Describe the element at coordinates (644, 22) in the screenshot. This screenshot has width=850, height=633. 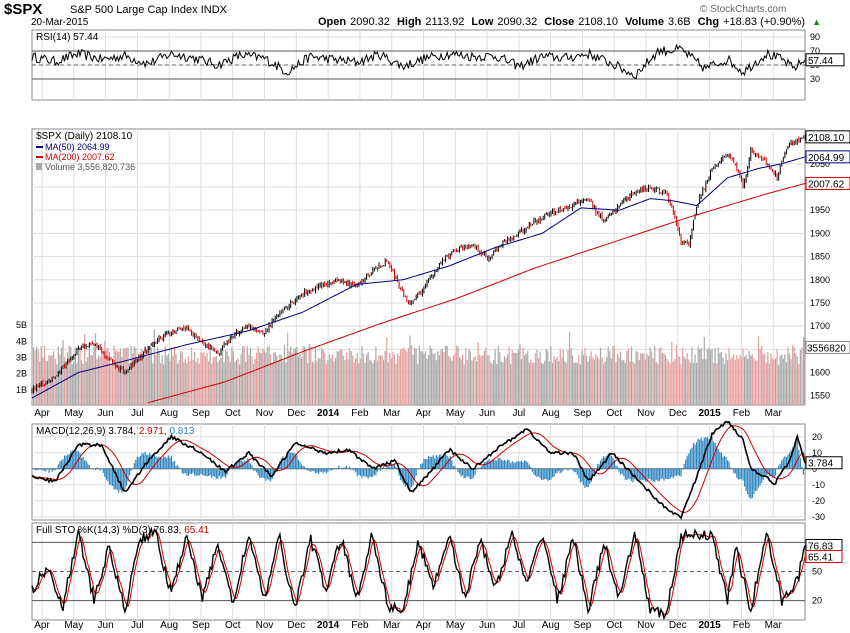
I see `volume-label: Volume` at that location.